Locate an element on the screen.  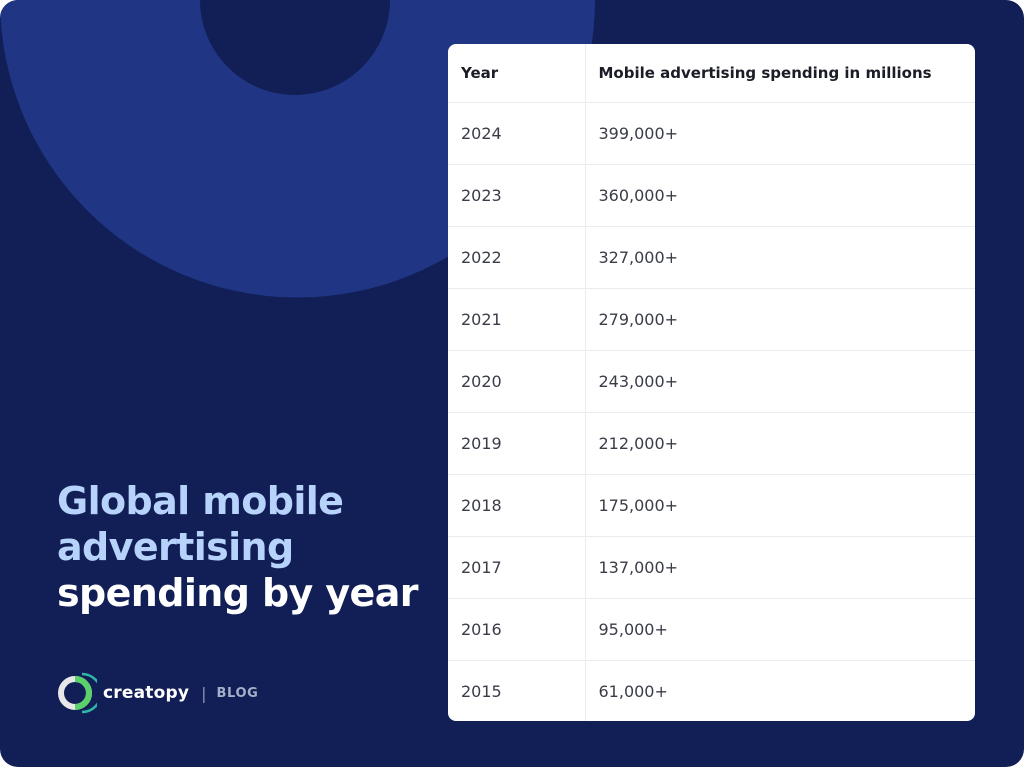
spending-cell: 175,000+ is located at coordinates (780, 505).